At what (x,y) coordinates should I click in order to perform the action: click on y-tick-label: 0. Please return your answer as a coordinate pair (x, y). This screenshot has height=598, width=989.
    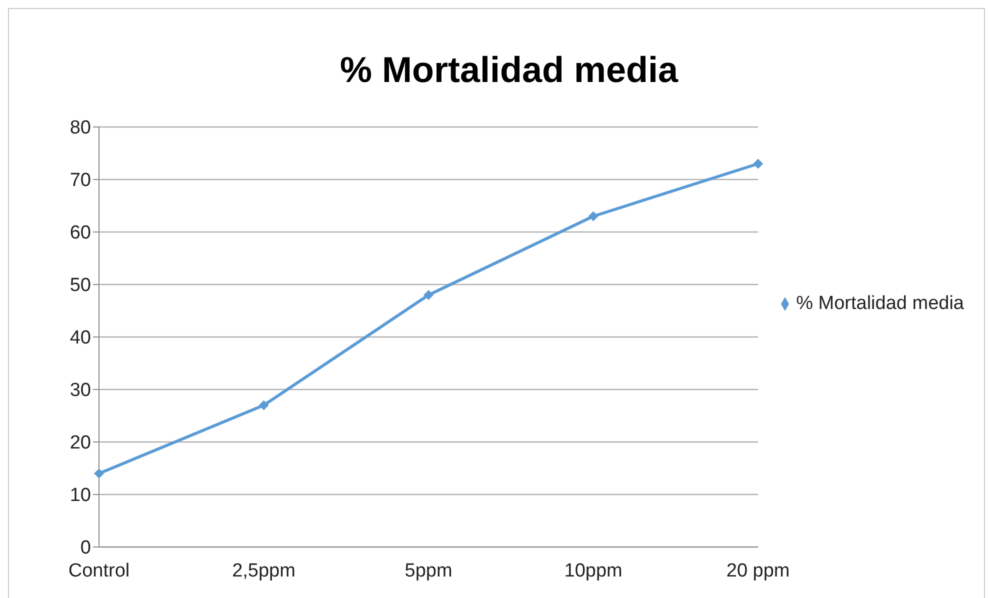
    Looking at the image, I should click on (85, 548).